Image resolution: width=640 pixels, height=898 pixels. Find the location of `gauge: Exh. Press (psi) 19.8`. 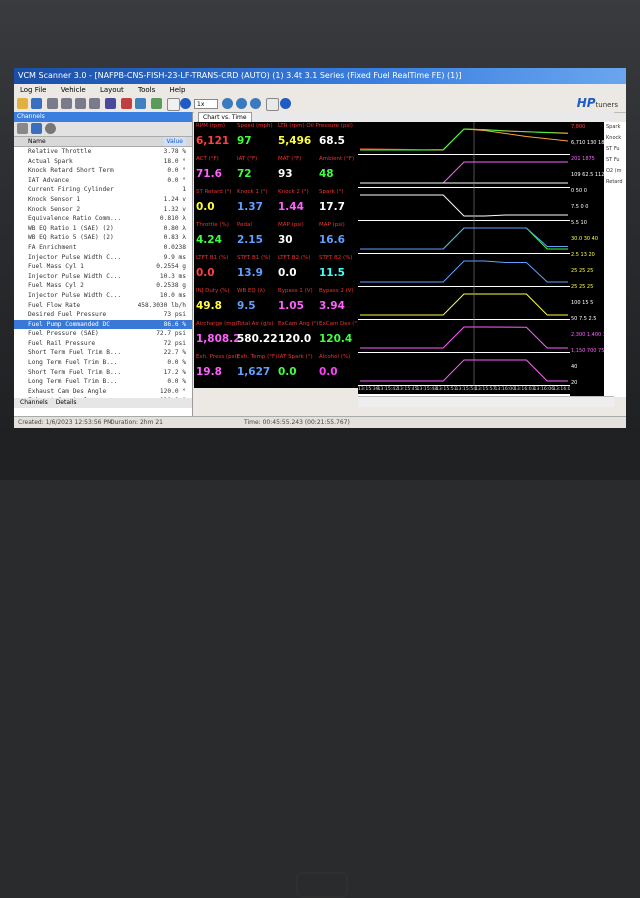

gauge: Exh. Press (psi) 19.8 is located at coordinates (216, 371).